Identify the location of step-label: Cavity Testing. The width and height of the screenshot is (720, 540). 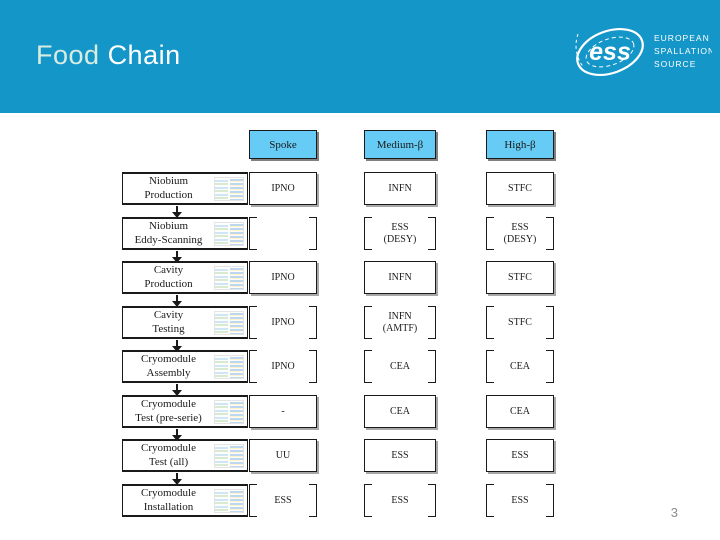
(168, 322).